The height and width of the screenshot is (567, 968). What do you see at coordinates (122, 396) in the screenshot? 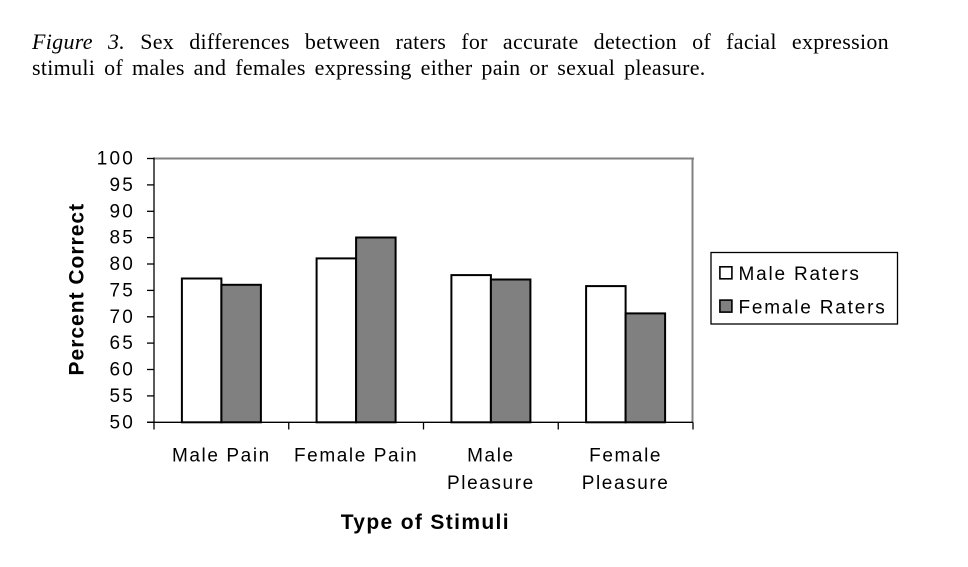
I see `svg-text: 55` at bounding box center [122, 396].